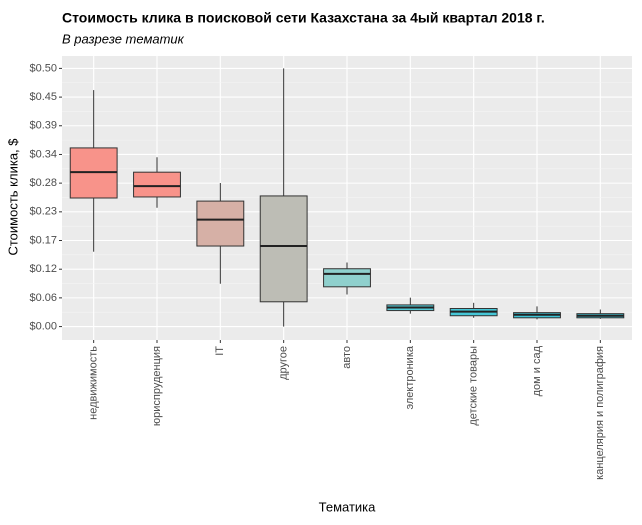 Image resolution: width=642 pixels, height=525 pixels. I want to click on y-tick-label: $0.17, so click(43, 240).